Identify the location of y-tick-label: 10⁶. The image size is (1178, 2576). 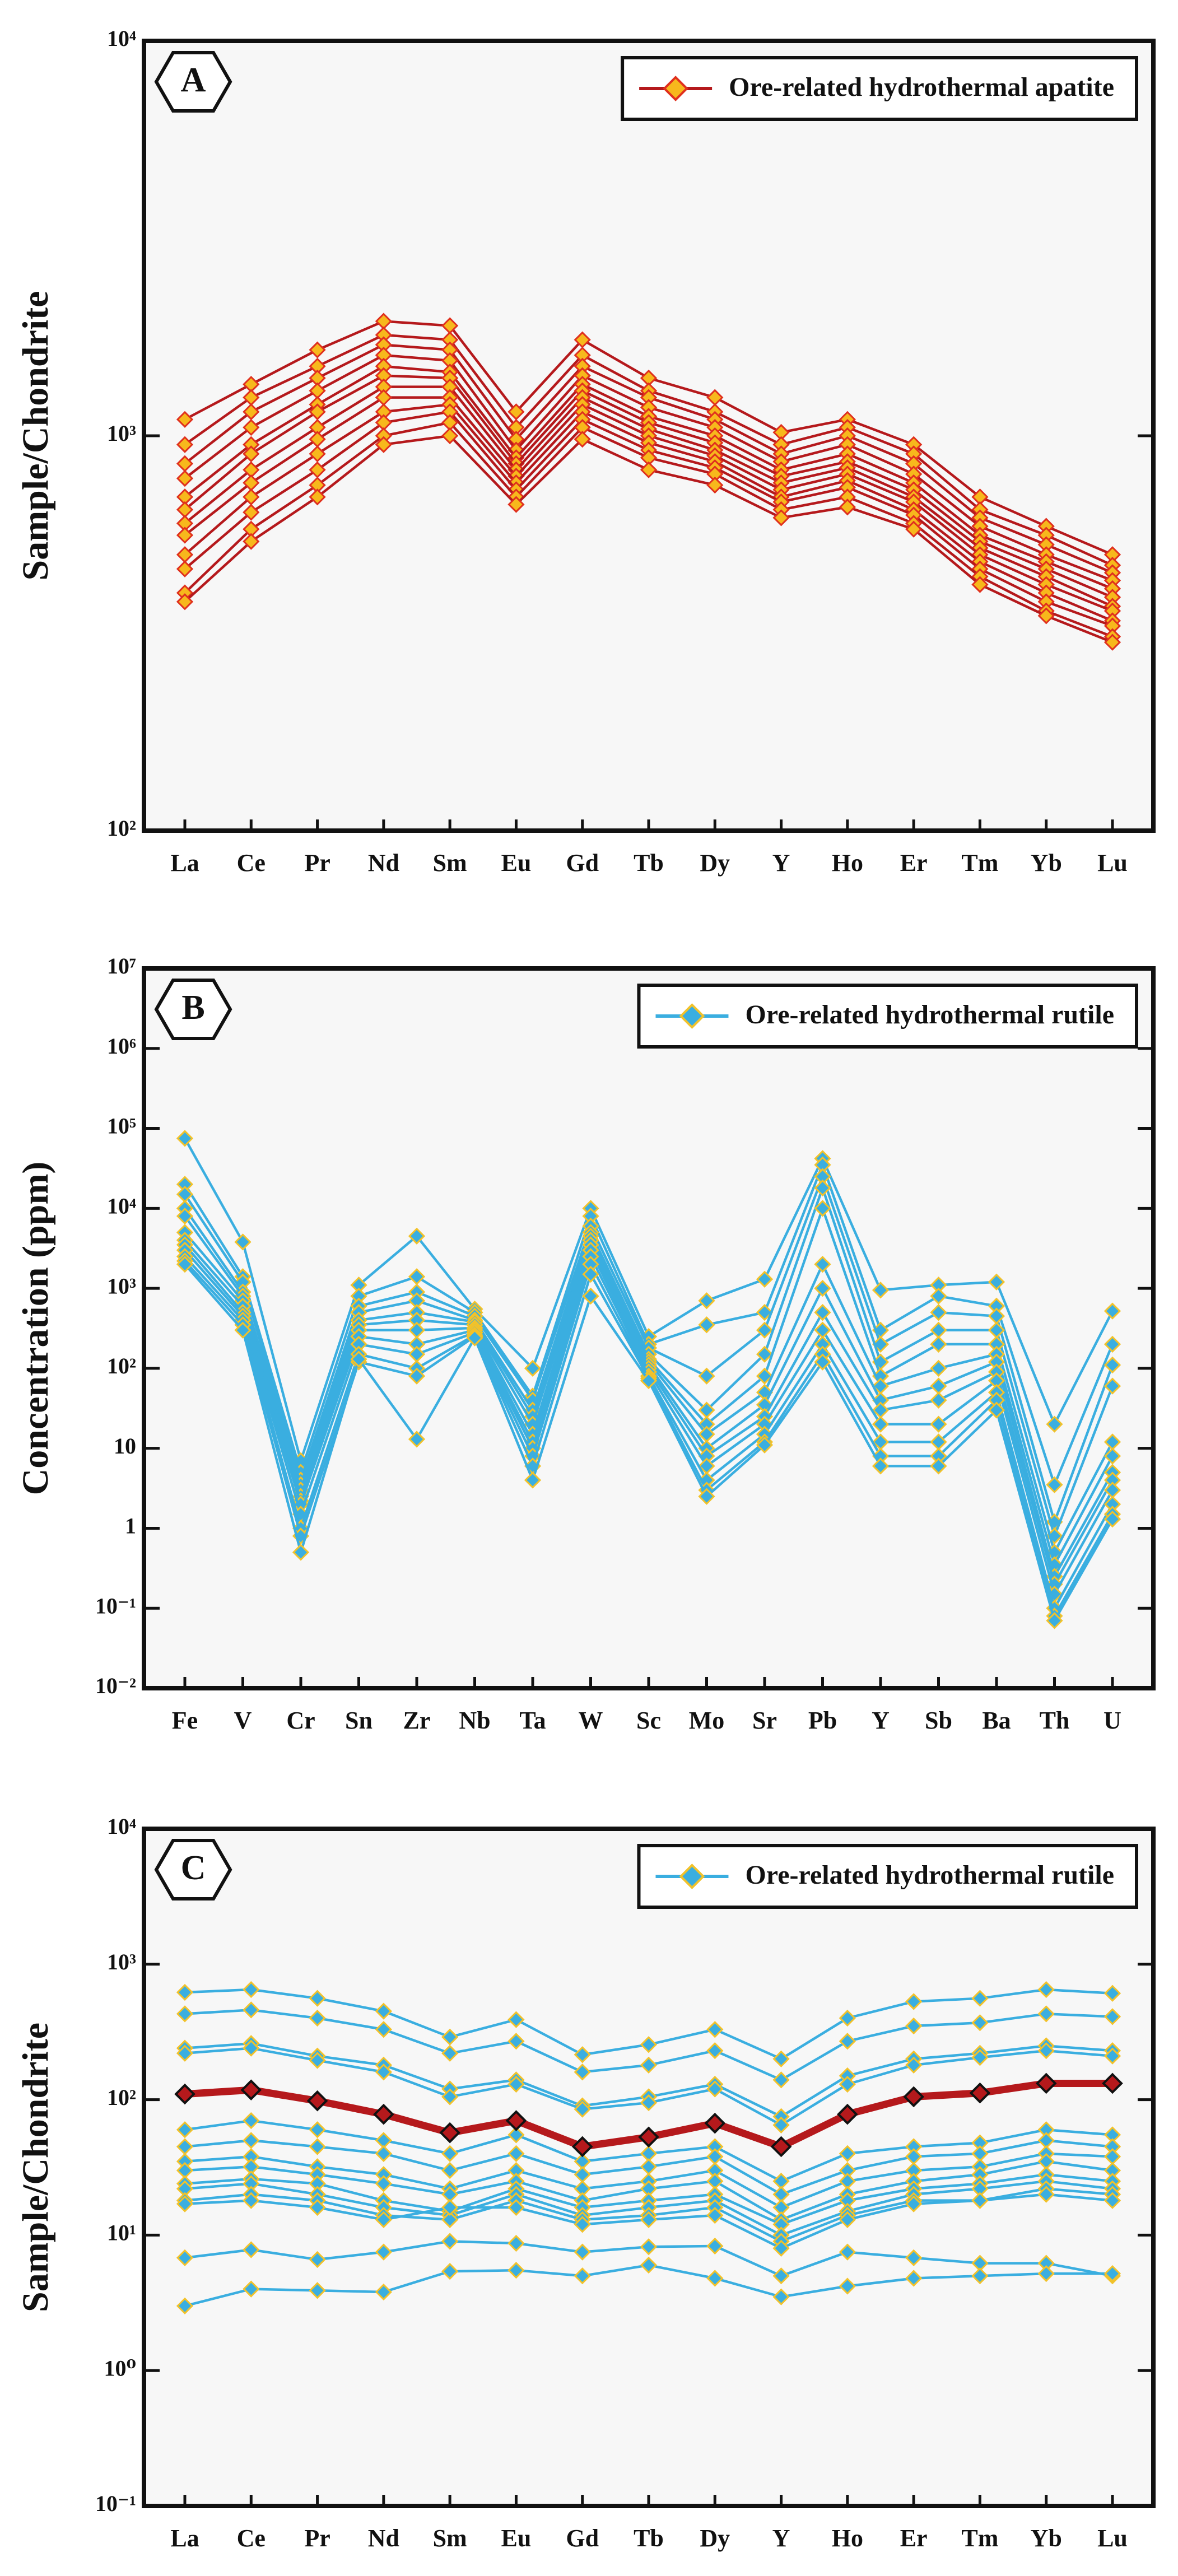
(122, 1046).